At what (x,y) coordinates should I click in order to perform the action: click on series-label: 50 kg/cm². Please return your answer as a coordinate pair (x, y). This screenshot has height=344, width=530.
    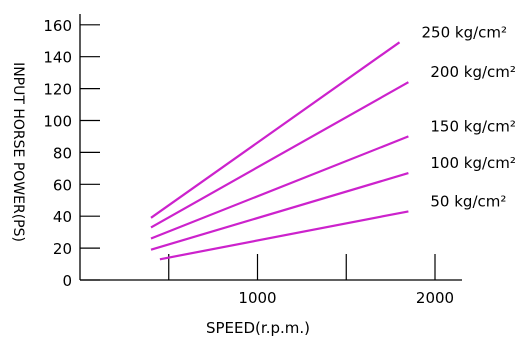
    Looking at the image, I should click on (468, 201).